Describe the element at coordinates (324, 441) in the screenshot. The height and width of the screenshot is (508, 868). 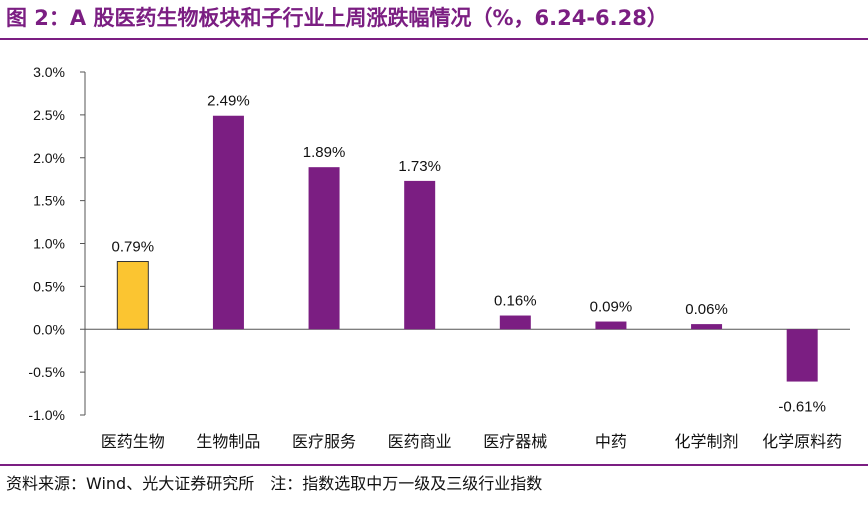
I see `category-label-2: 医疗服务` at that location.